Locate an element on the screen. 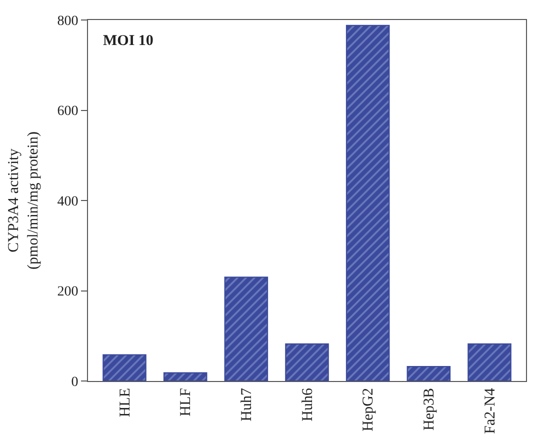 This screenshot has width=556, height=446. x-tick-label: Huh6 is located at coordinates (308, 405).